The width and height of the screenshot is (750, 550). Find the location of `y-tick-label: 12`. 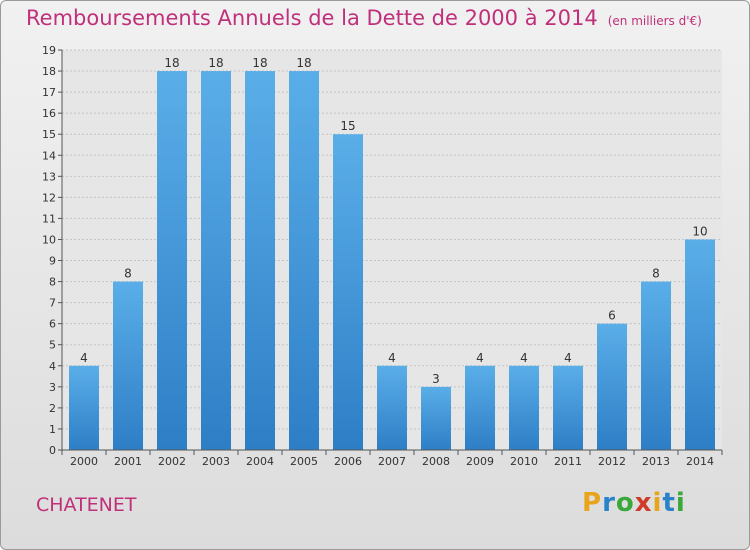

y-tick-label: 12 is located at coordinates (49, 197).